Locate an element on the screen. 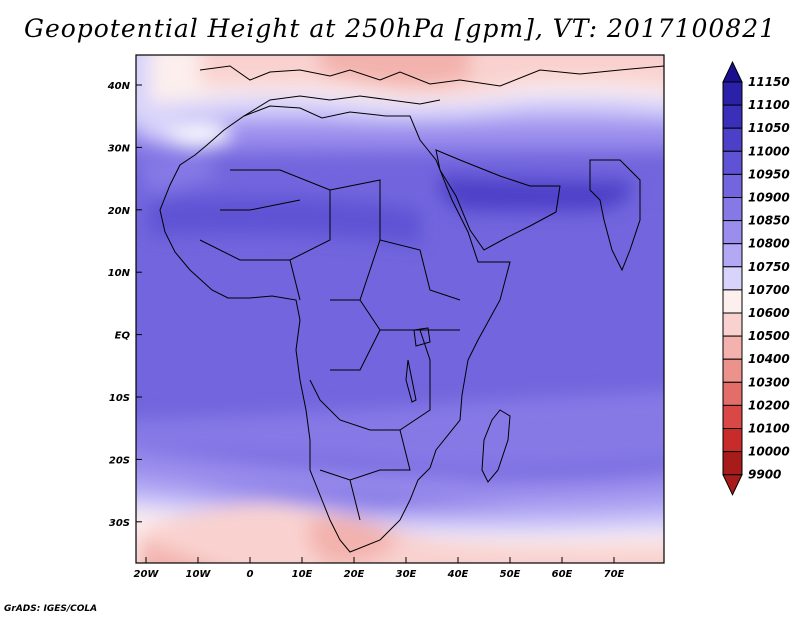  lon-tick-label: 10W is located at coordinates (199, 574).